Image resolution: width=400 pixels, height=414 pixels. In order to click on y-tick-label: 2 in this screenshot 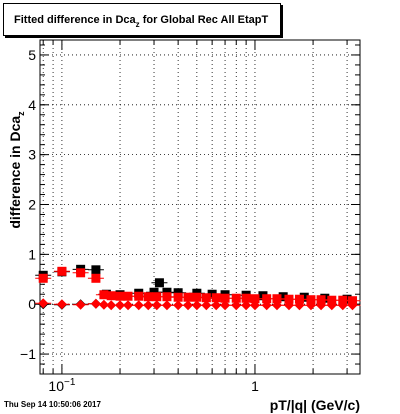, I will do `click(32, 205)`.